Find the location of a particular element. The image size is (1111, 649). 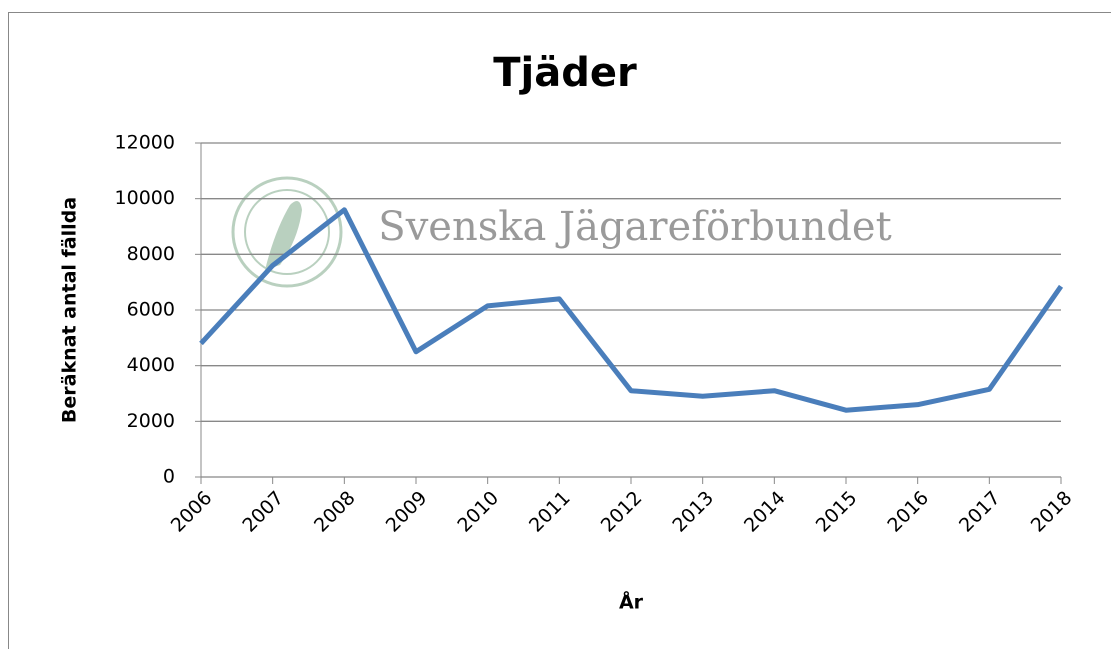

y-tick-label: 10000 is located at coordinates (145, 198).